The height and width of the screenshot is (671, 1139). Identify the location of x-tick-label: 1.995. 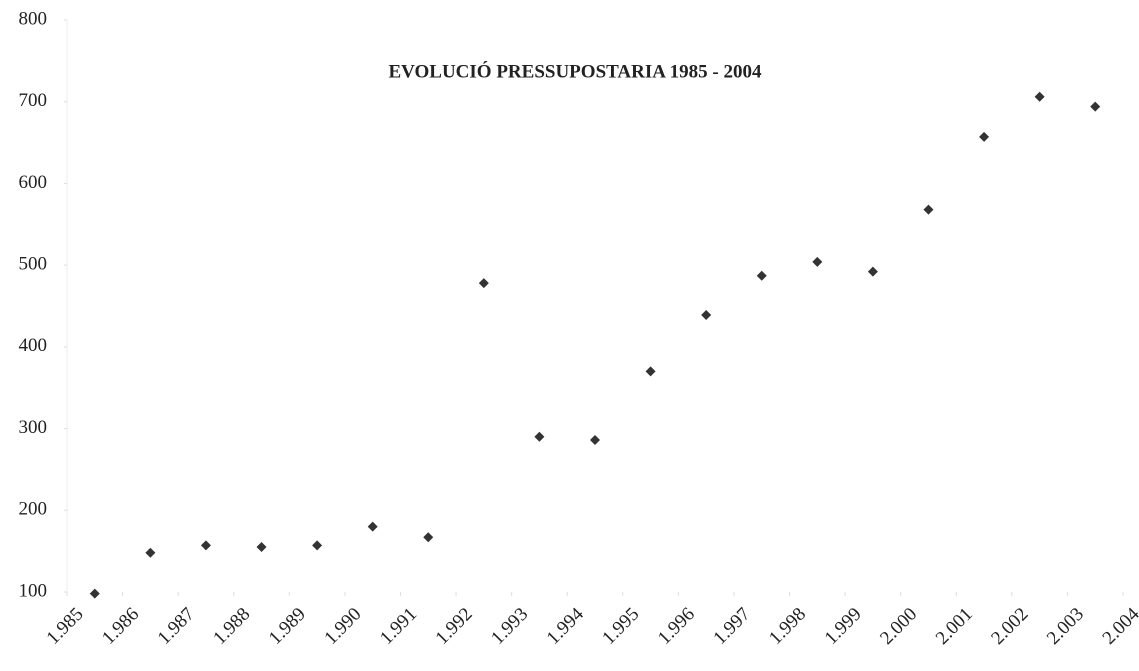
(620, 626).